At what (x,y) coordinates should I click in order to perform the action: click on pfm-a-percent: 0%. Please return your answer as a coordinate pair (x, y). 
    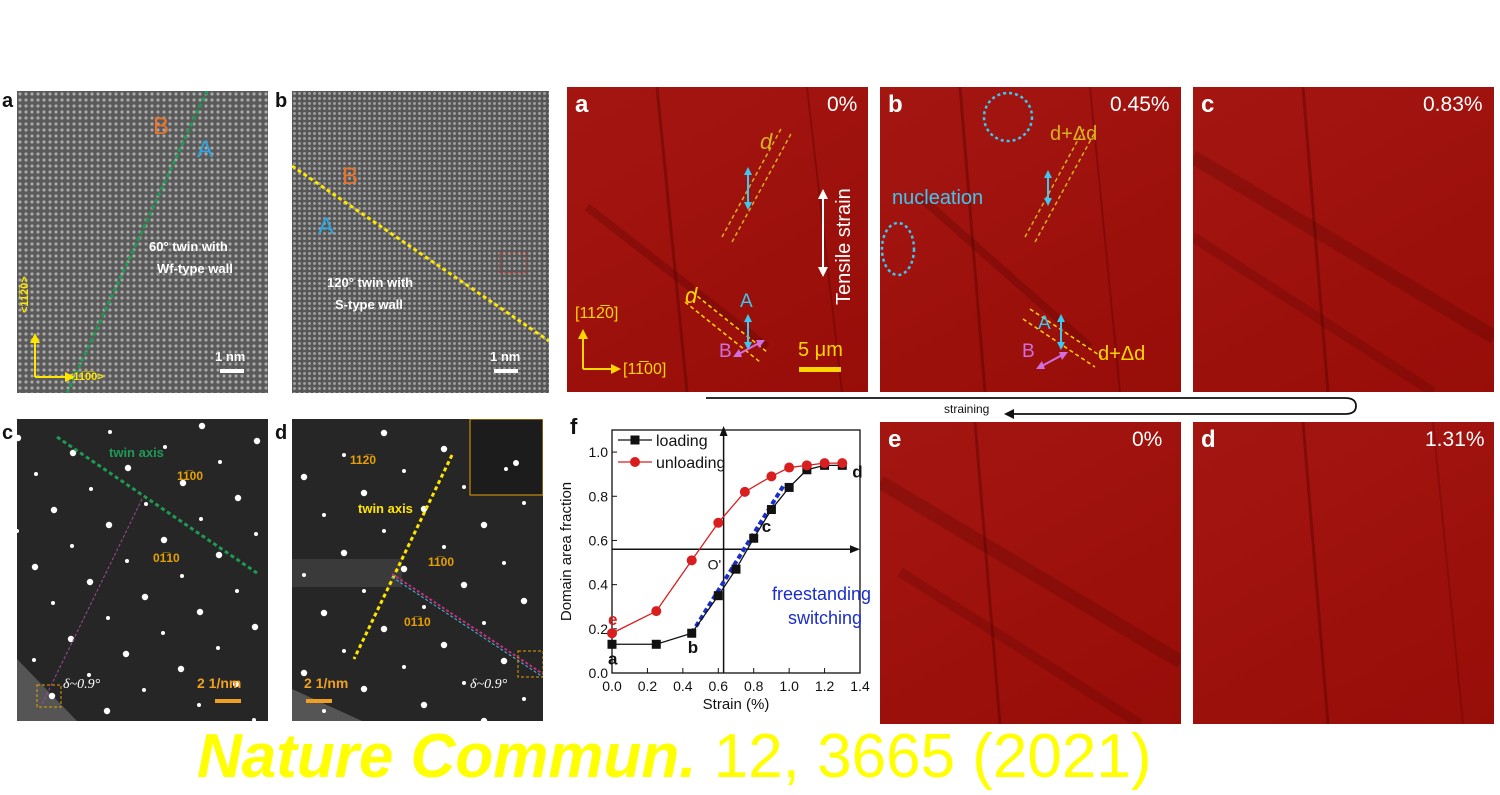
    Looking at the image, I should click on (842, 104).